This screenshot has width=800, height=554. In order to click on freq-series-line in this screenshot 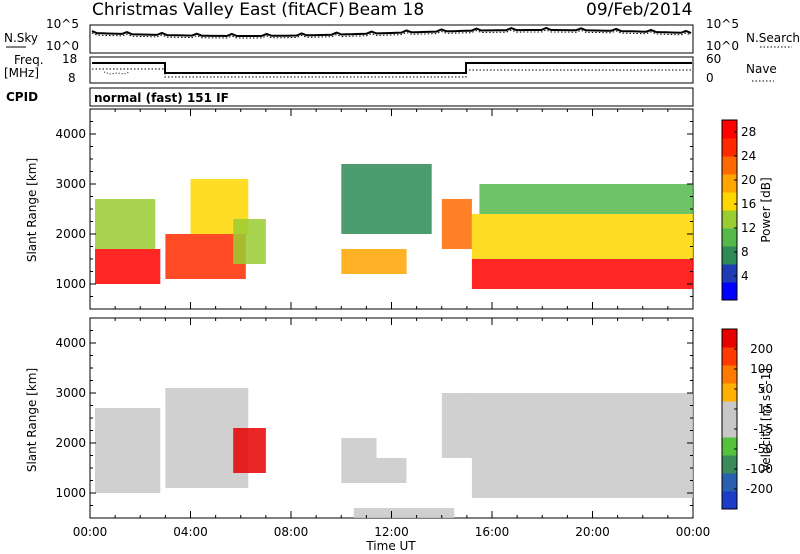, I will do `click(392, 68)`.